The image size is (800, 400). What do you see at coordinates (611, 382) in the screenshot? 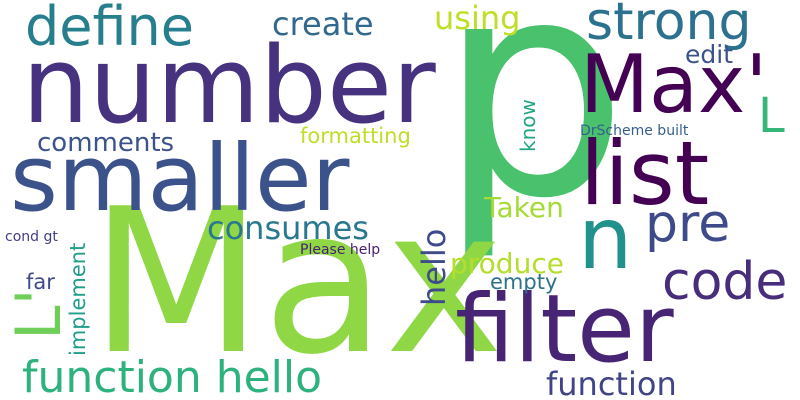
I see `word-function: function` at bounding box center [611, 382].